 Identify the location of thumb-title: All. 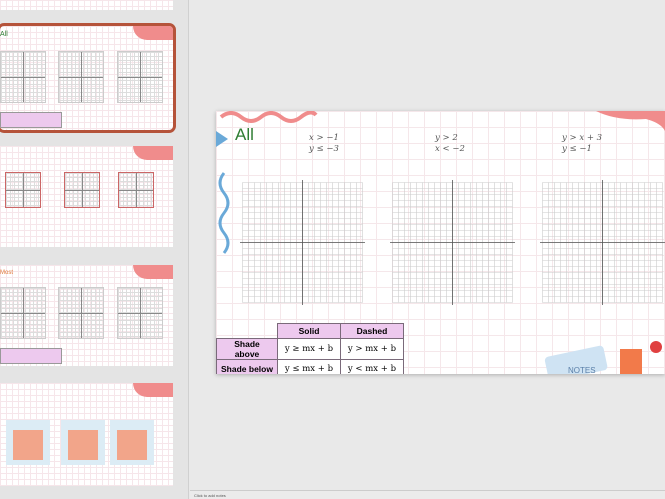
(4, 34).